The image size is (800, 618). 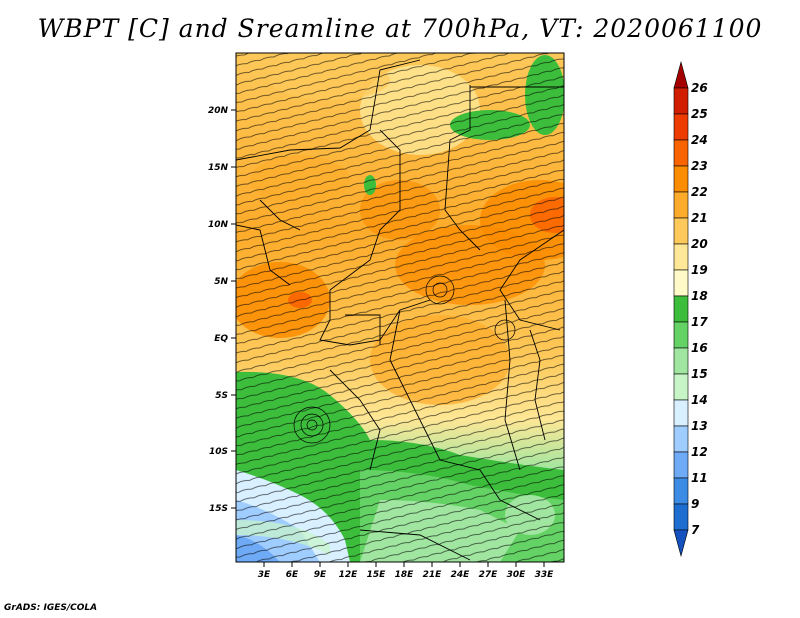 I want to click on lon-label: 9E, so click(x=320, y=575).